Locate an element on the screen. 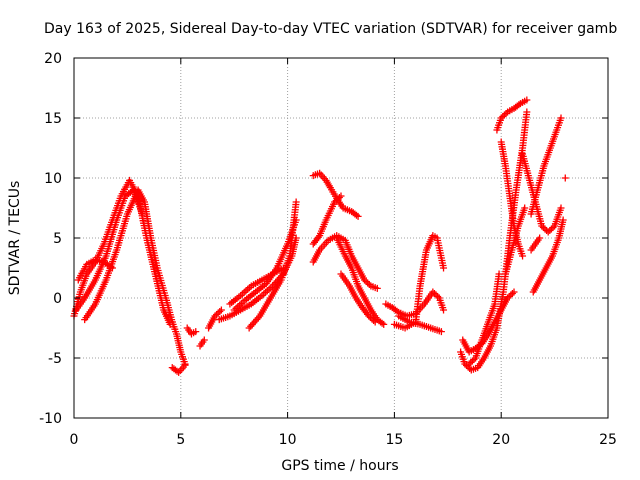 The image size is (640, 480). y-tick-label: 0 is located at coordinates (57, 299).